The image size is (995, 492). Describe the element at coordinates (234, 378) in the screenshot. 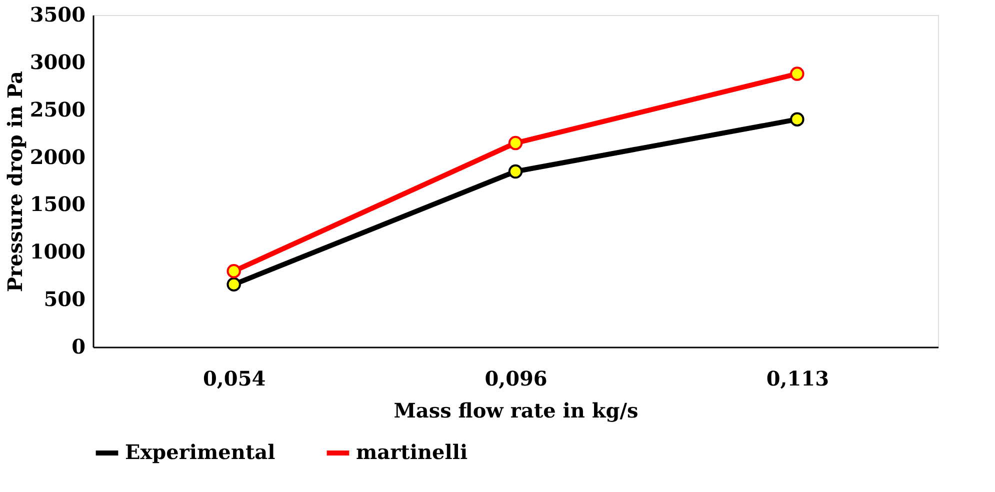

I see `x-tick-label: 0,054` at that location.